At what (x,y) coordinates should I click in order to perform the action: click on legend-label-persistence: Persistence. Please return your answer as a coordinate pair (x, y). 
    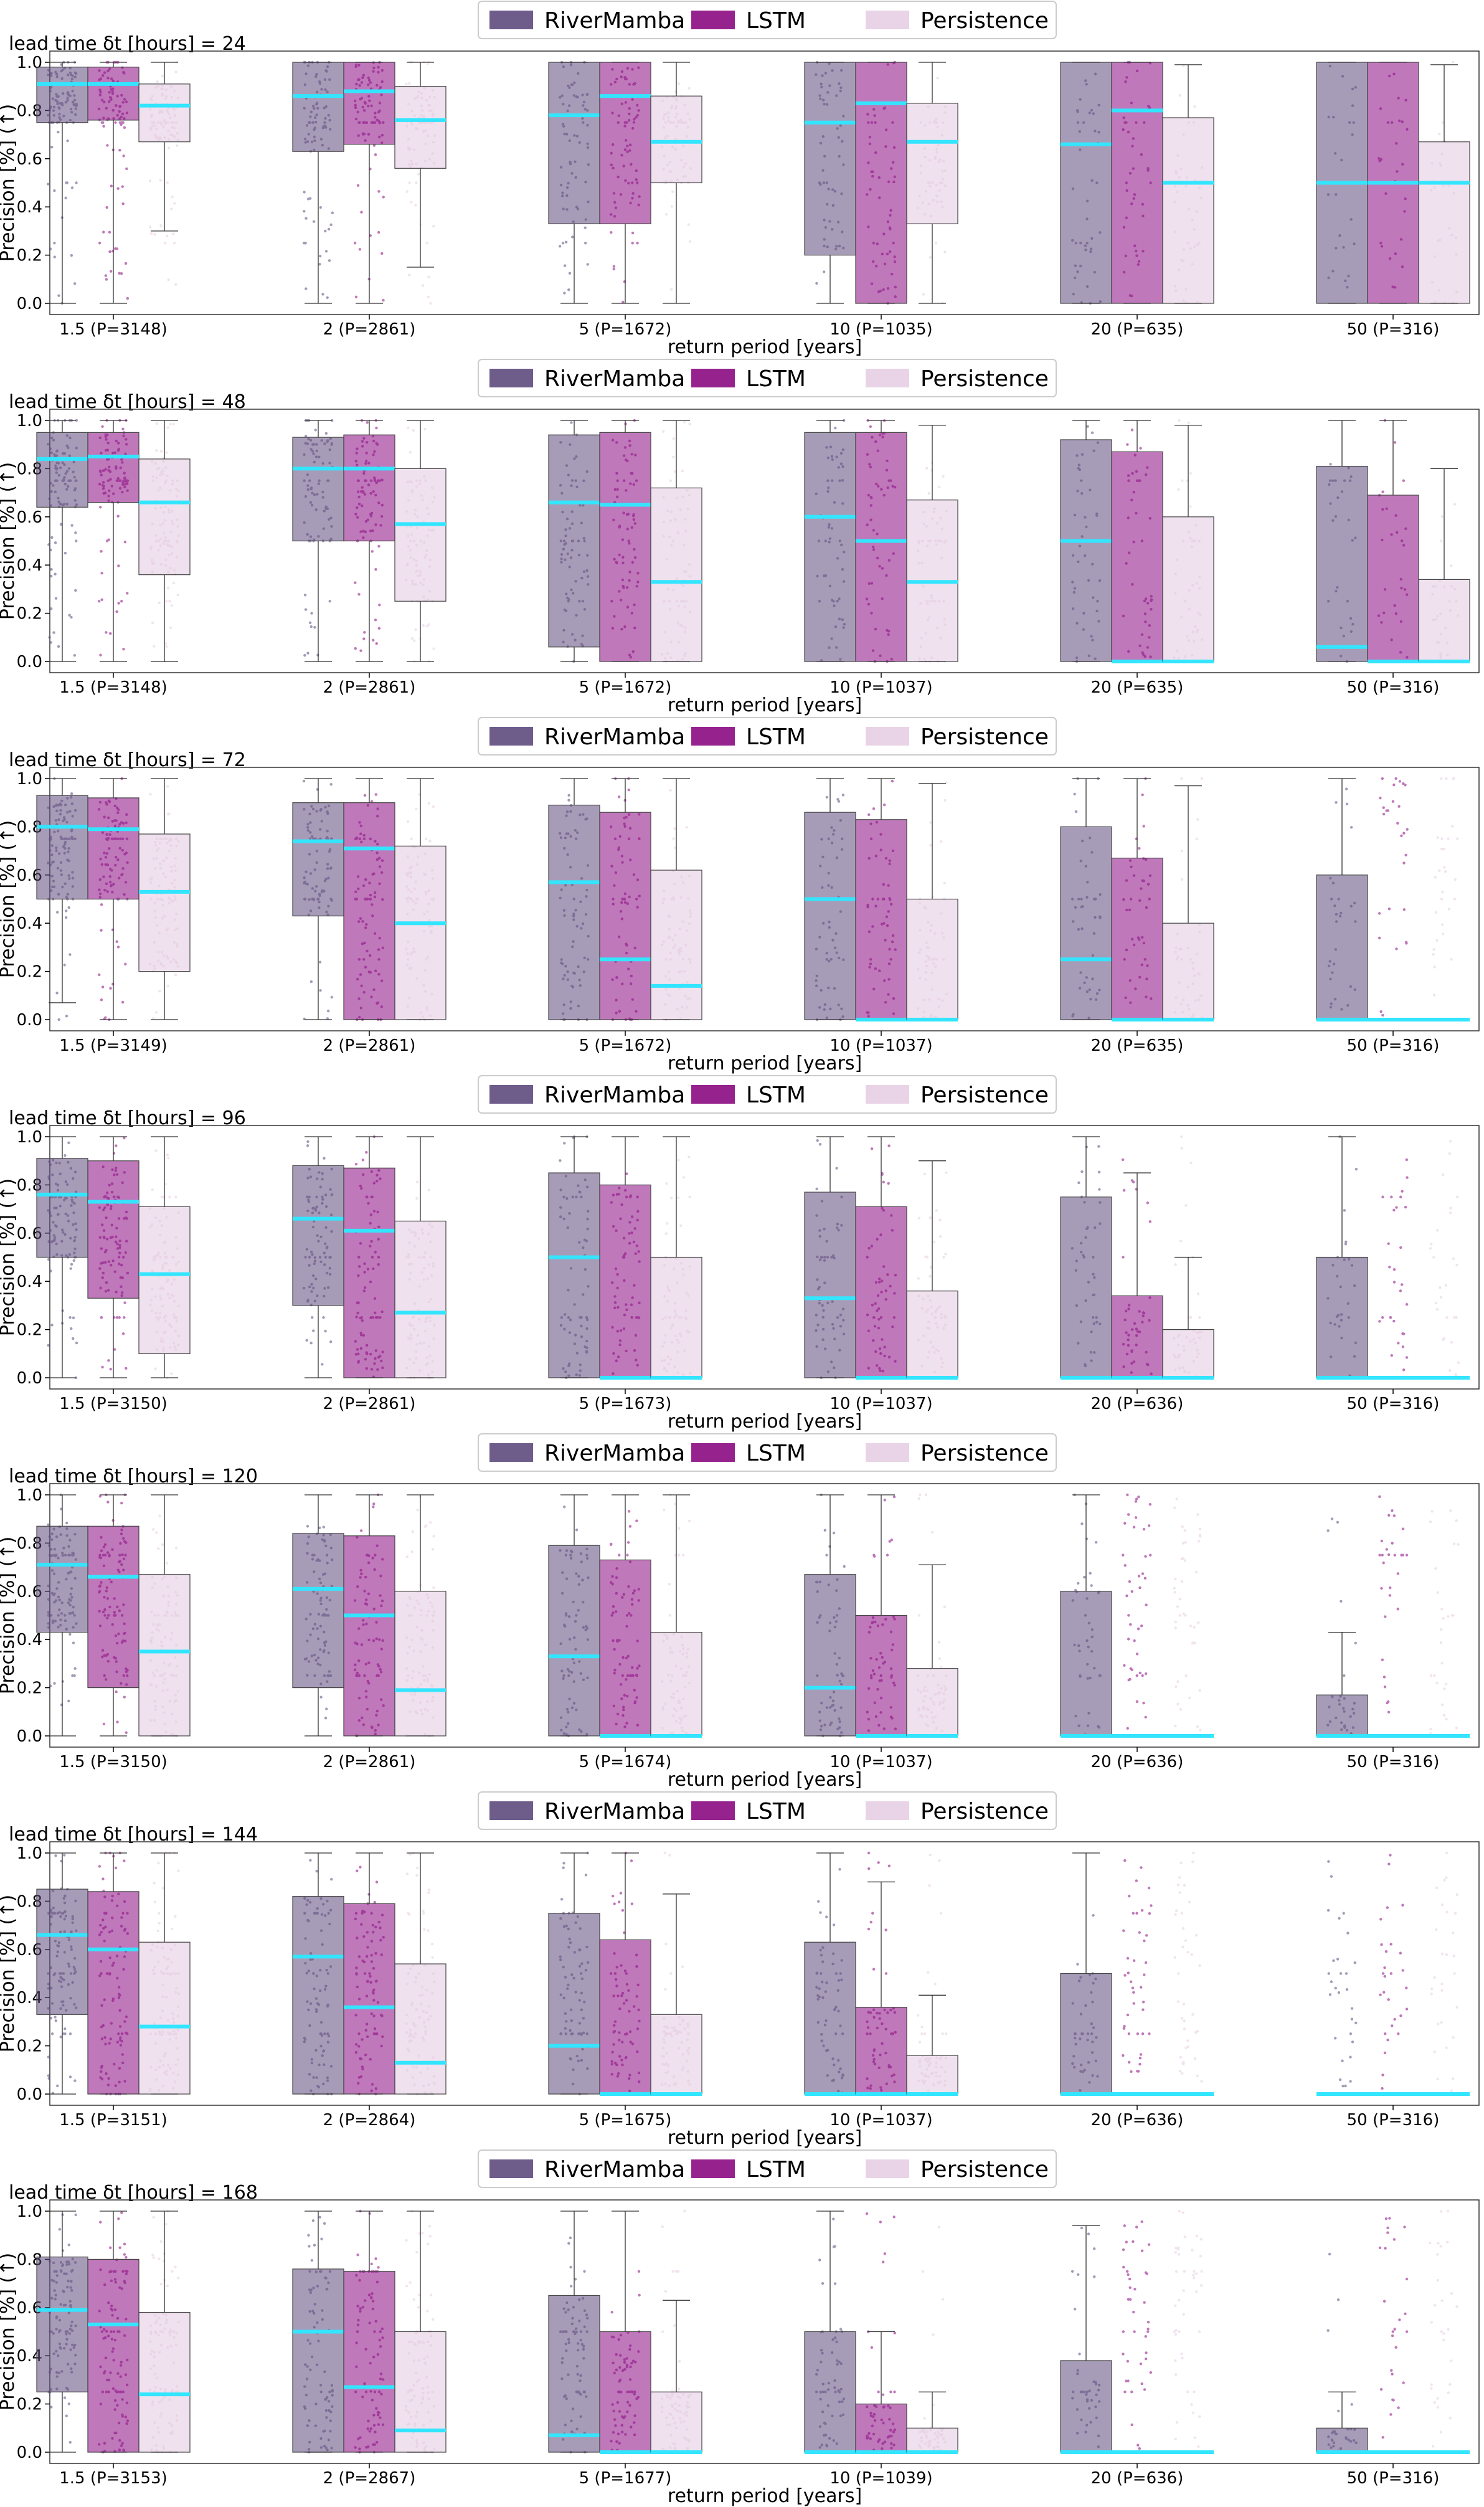
    Looking at the image, I should click on (984, 379).